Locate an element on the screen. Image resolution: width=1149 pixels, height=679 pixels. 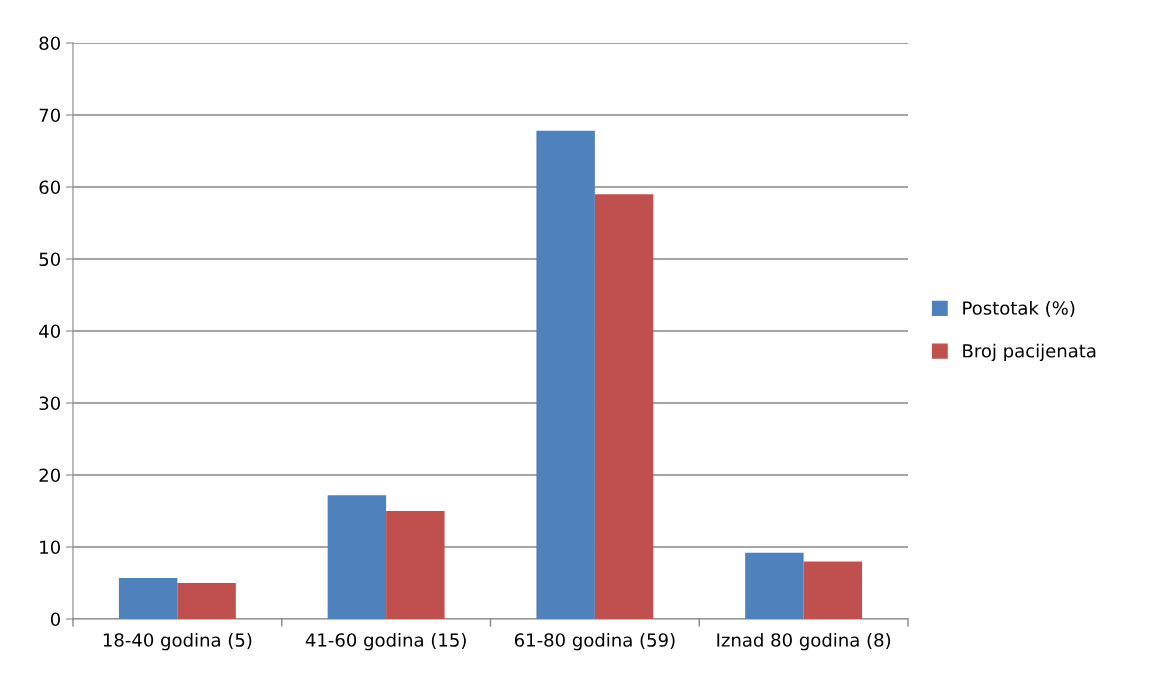
legend-label: Postotak (%) is located at coordinates (1019, 308).